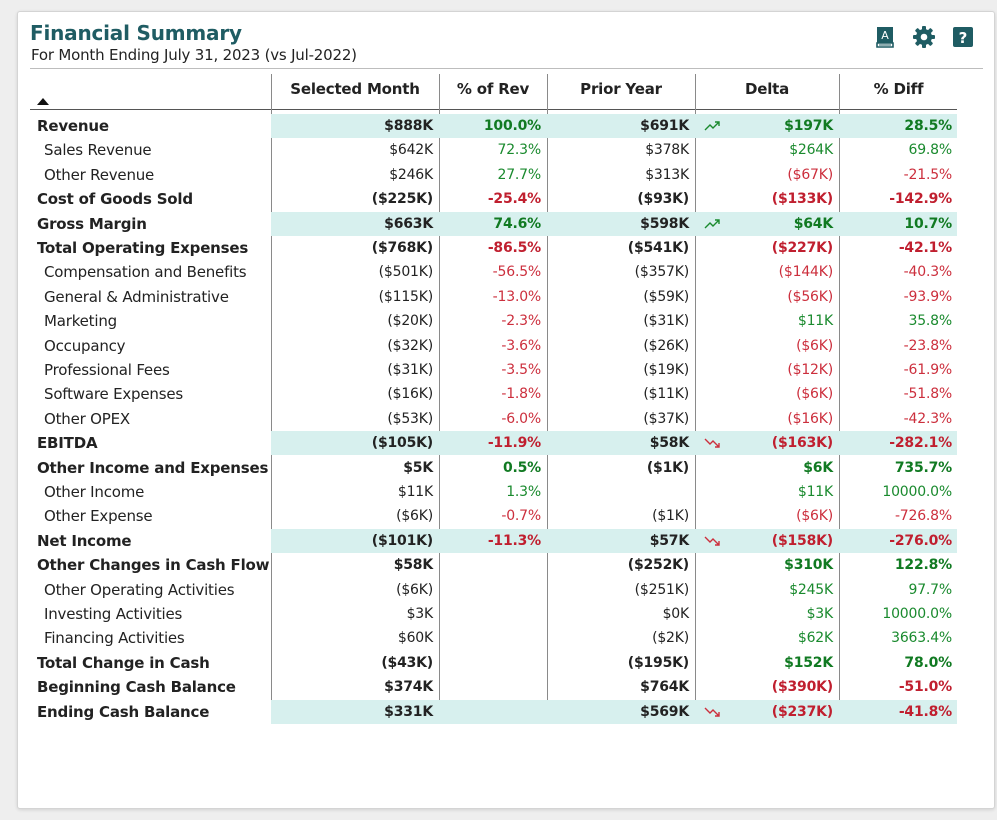 The image size is (997, 820). Describe the element at coordinates (815, 492) in the screenshot. I see `cell-delta: $11K` at that location.